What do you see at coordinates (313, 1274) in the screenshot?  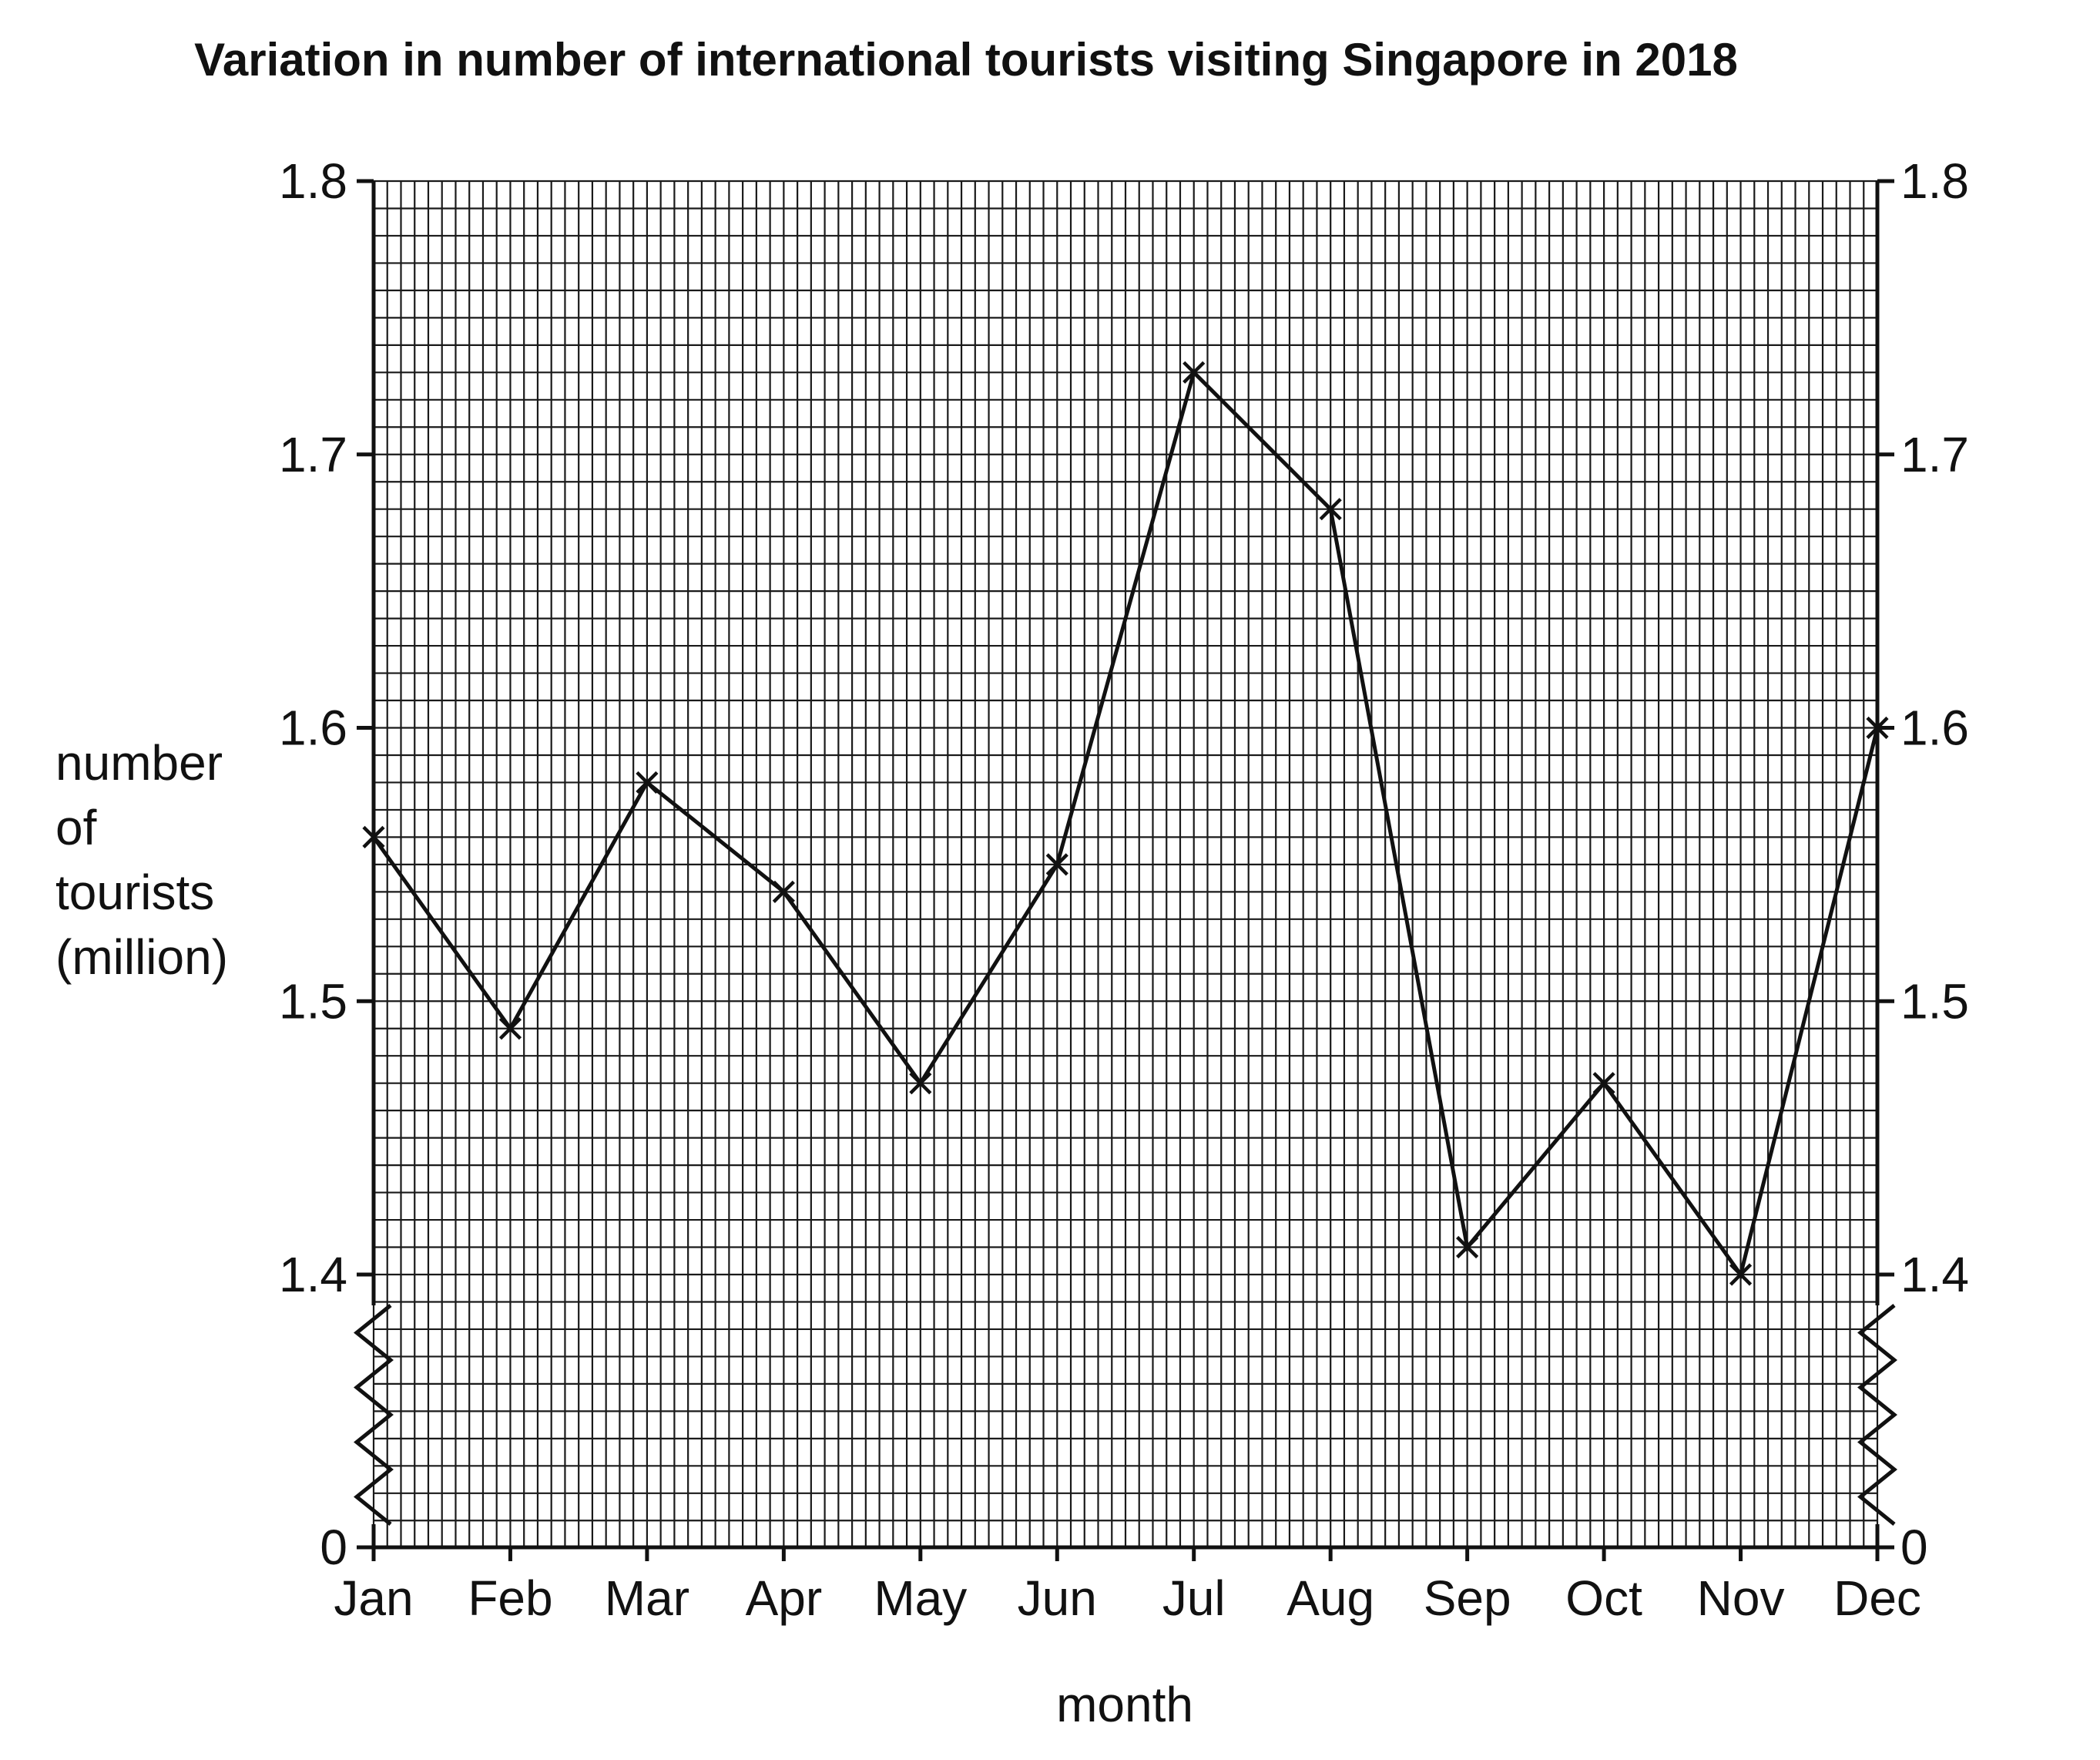 I see `y-tick-label-left: 1.4` at bounding box center [313, 1274].